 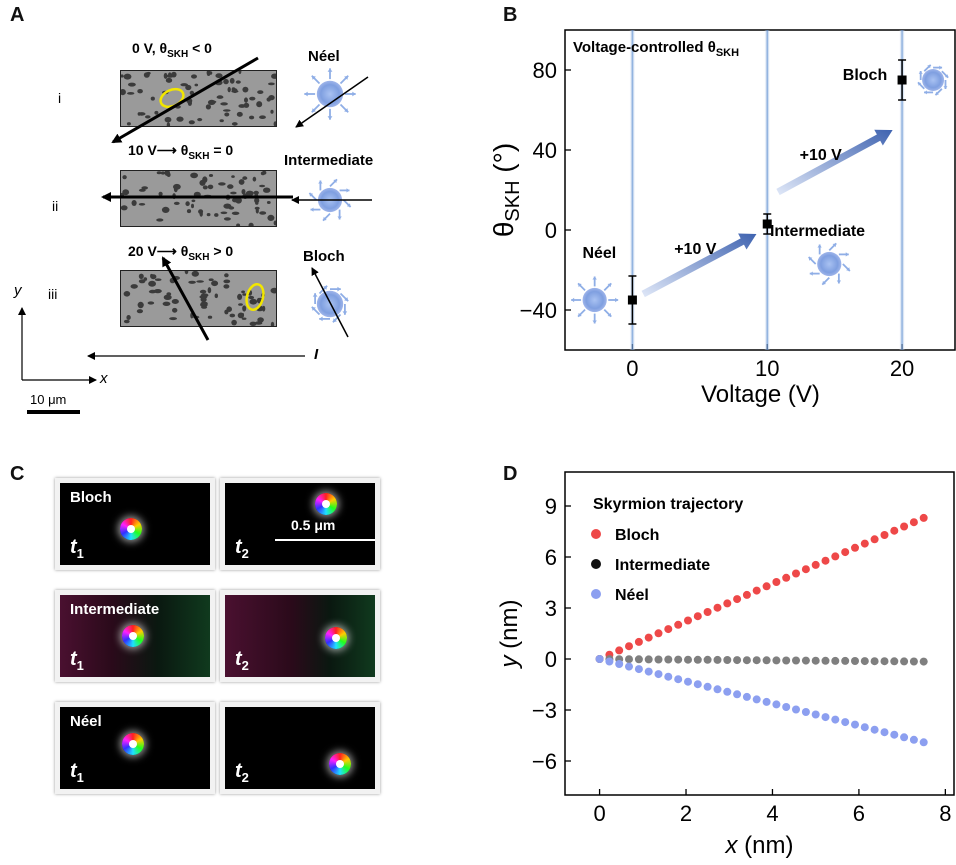 What do you see at coordinates (300, 524) in the screenshot?
I see `sim-cell-bloch-t2: 0.5 μm t2` at bounding box center [300, 524].